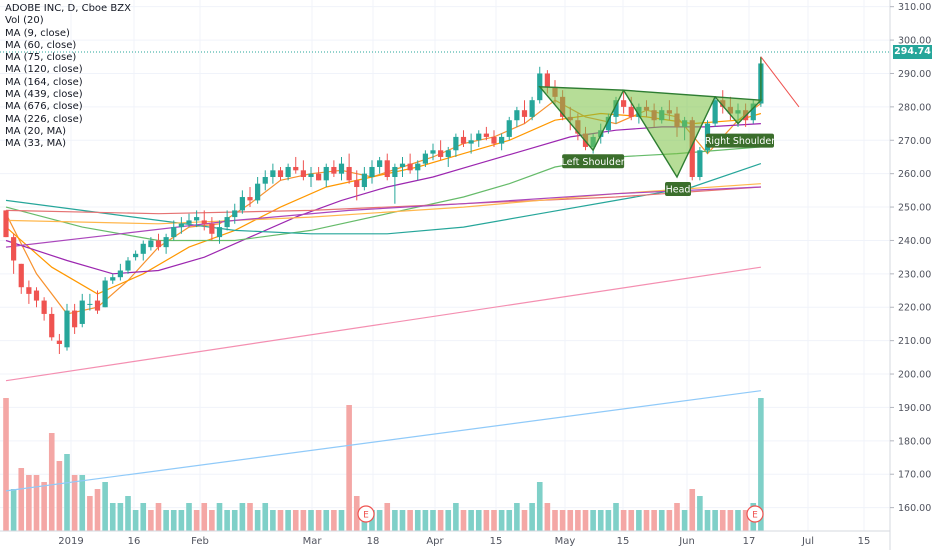 Image resolution: width=932 pixels, height=550 pixels. Describe the element at coordinates (464, 541) in the screenshot. I see `time-axis: 2019 16 Feb Mar 18 Apr 15 May 15 Jun 17 Jul 15` at that location.